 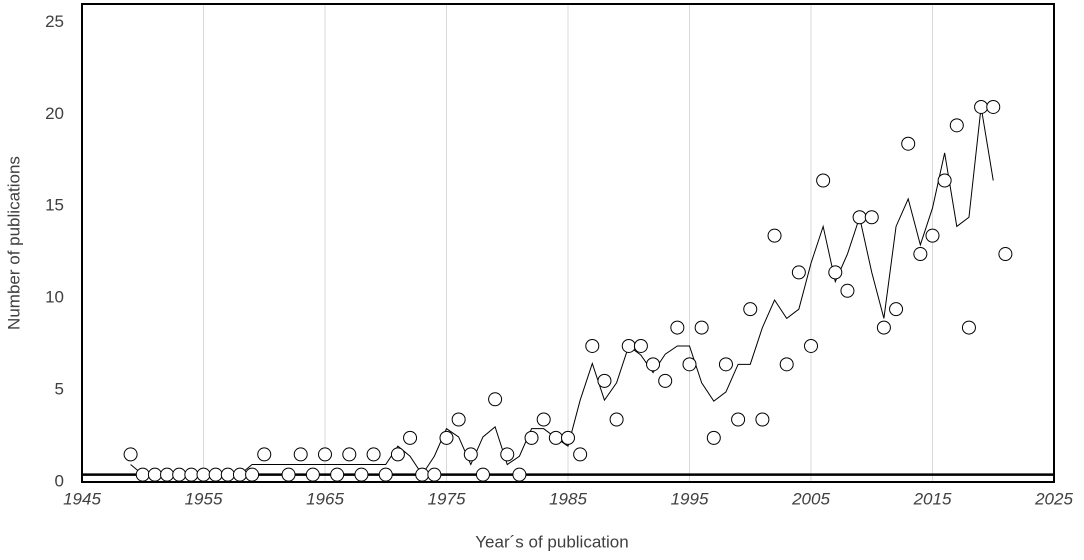 I want to click on x-tick-label: 1955, so click(x=204, y=498).